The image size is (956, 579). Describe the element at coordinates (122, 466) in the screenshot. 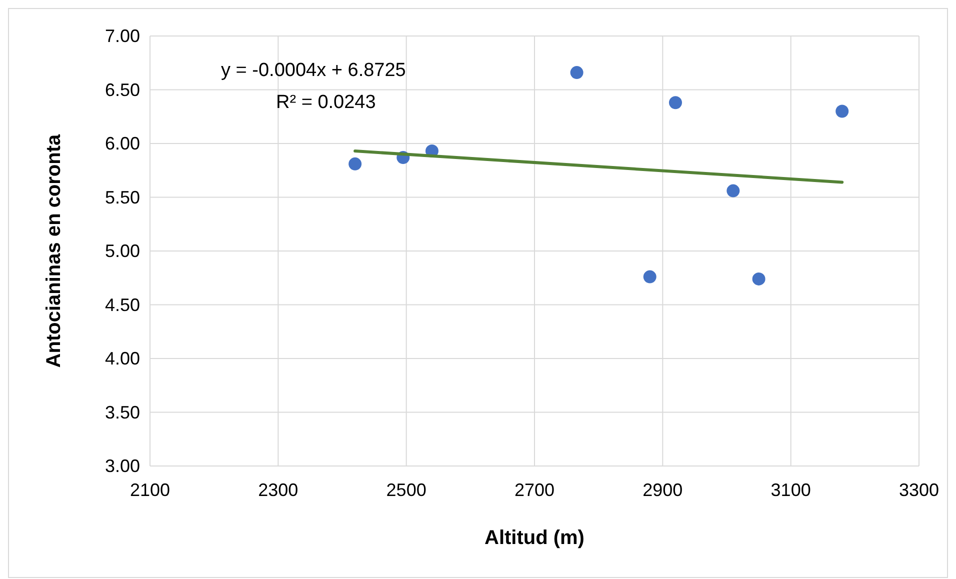

I see `y-tick-label: 3.00` at that location.